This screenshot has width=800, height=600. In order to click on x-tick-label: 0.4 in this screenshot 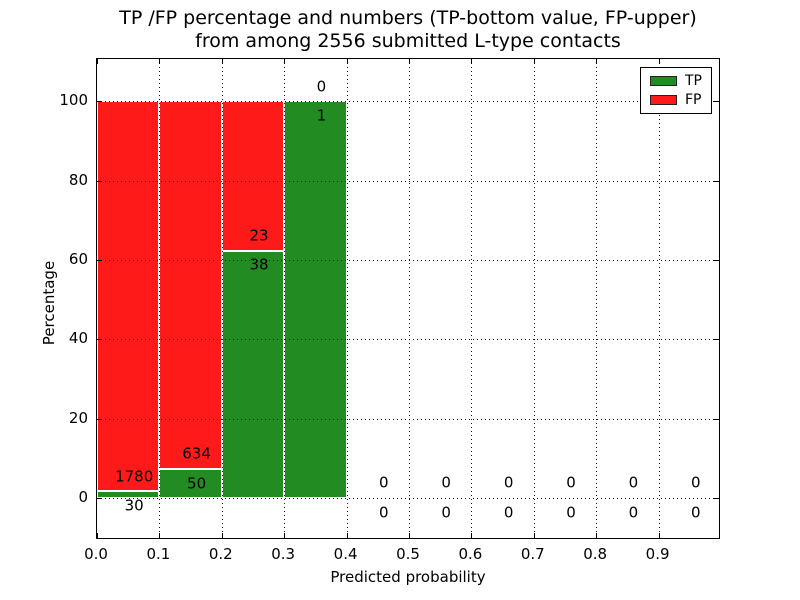, I will do `click(345, 554)`.